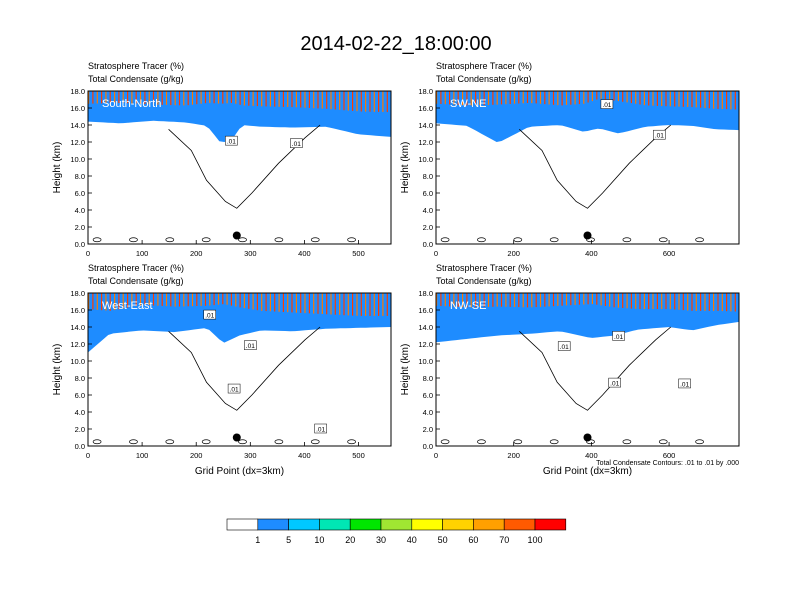  Describe the element at coordinates (381, 540) in the screenshot. I see `colorbar-label: 30` at that location.